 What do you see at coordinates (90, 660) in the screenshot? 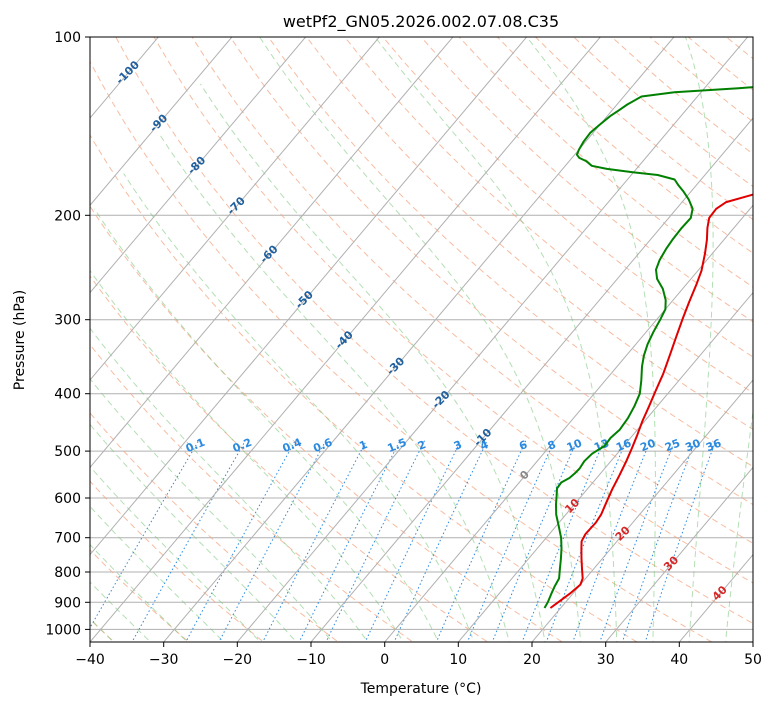
I see `x-tick-label: −40` at bounding box center [90, 660].